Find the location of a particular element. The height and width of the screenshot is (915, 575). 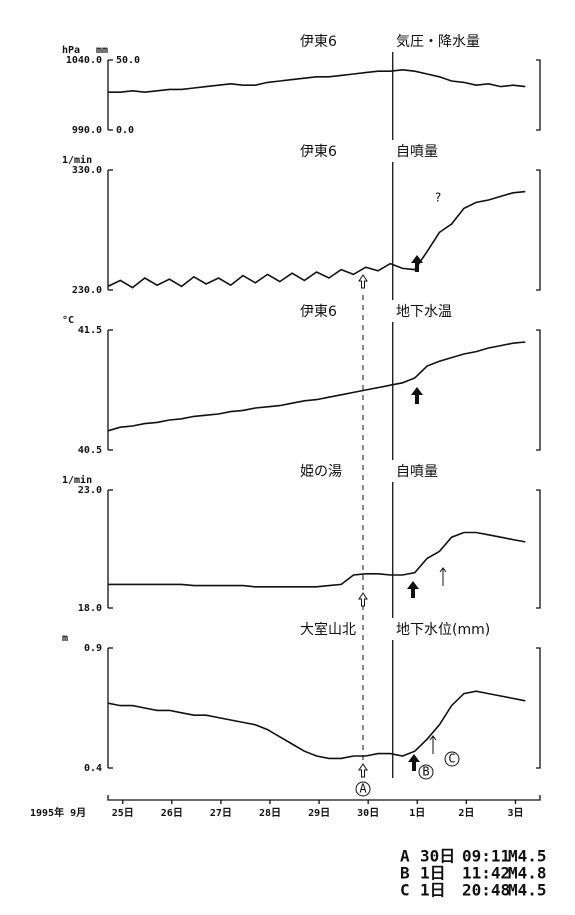

x-tick-label: 3日 is located at coordinates (515, 813).